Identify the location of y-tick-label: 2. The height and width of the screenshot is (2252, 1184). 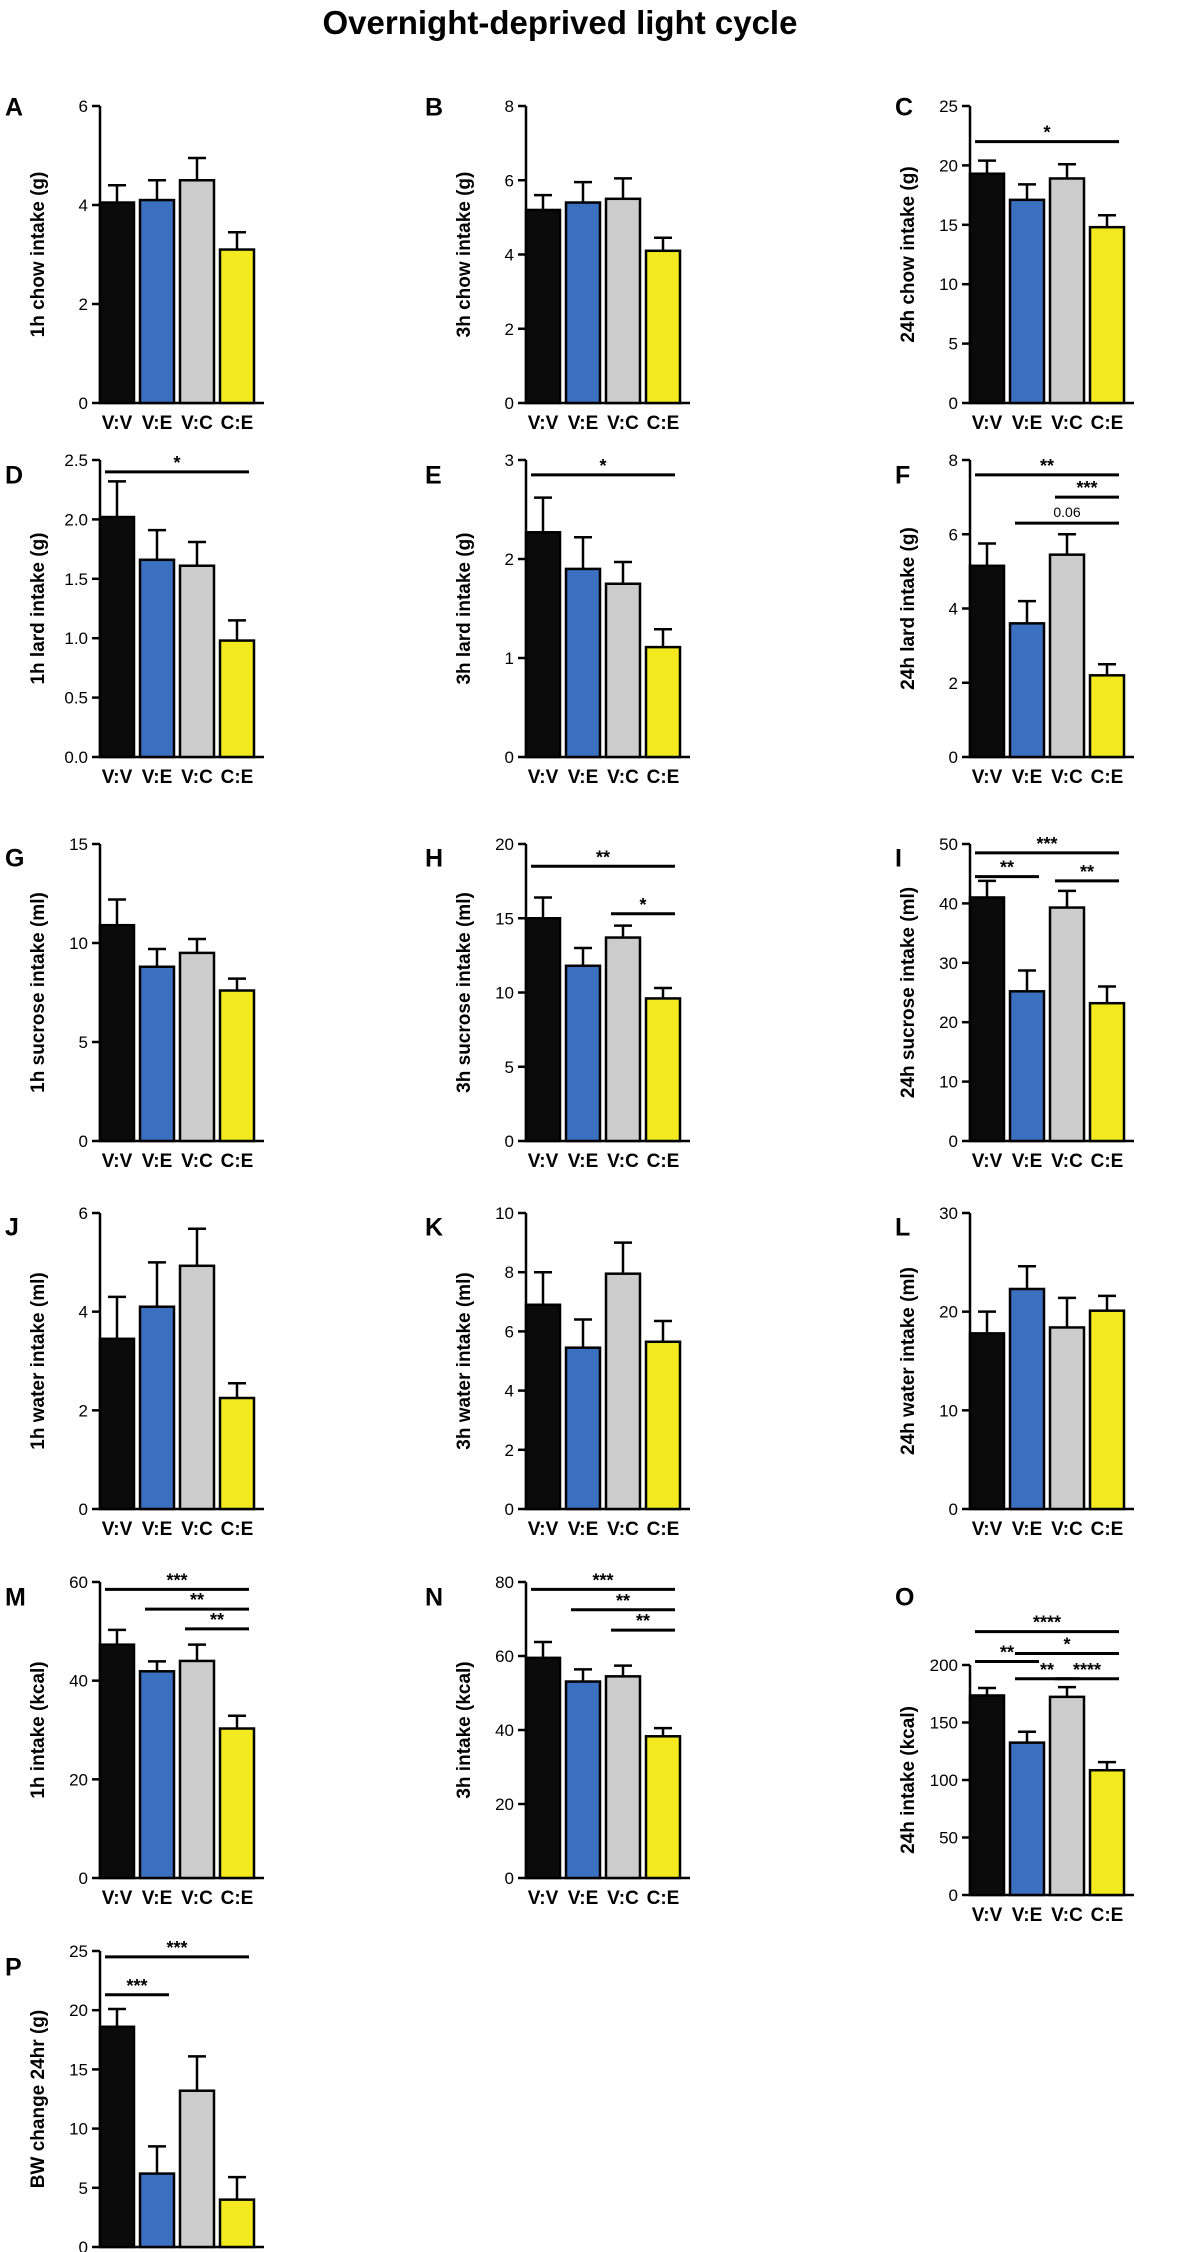
(509, 329).